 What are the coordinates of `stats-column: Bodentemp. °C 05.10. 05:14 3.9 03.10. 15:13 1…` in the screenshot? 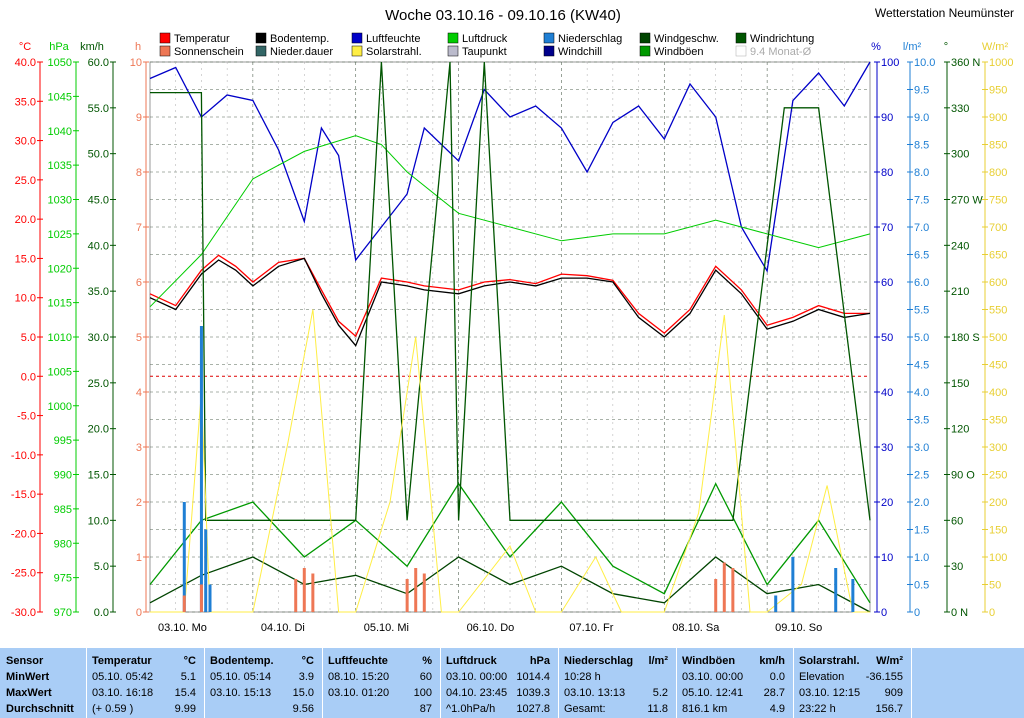 It's located at (263, 683).